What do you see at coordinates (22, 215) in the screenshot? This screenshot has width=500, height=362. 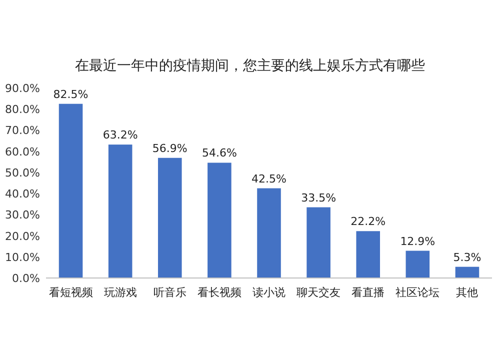 I see `y-tick-label: 30.0%` at bounding box center [22, 215].